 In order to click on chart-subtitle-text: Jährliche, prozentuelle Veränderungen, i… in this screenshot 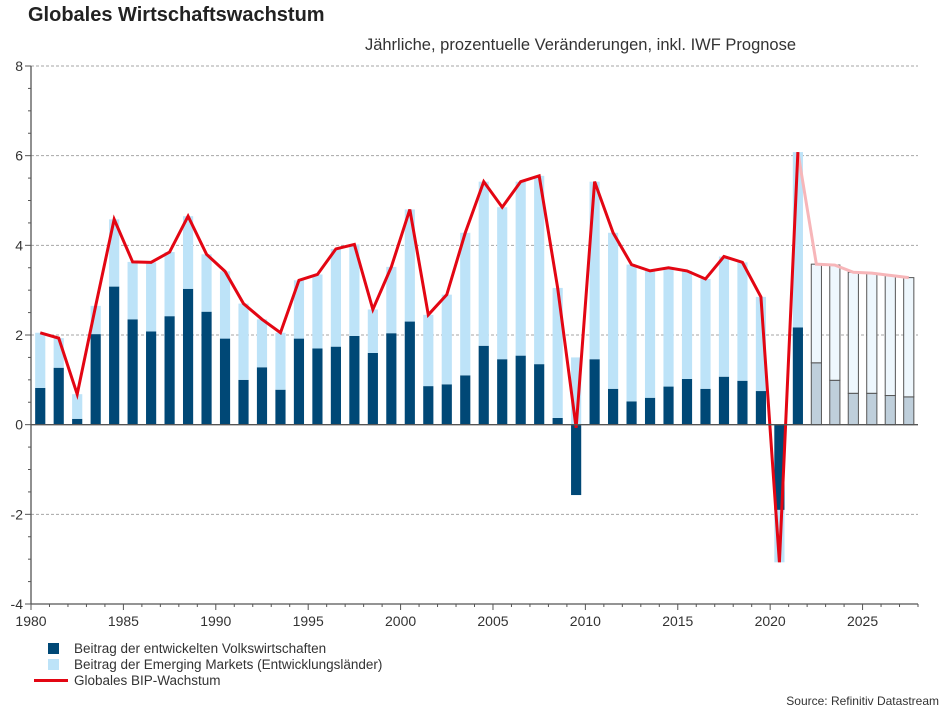, I will do `click(580, 45)`.